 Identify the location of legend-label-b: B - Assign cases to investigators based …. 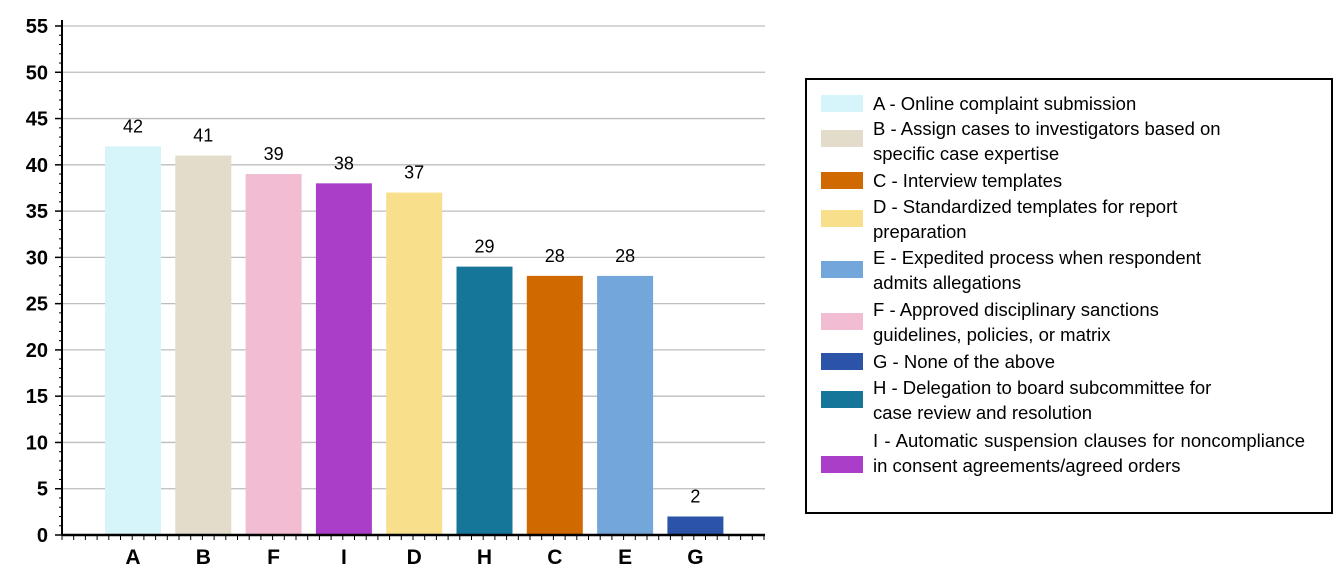
(1047, 141).